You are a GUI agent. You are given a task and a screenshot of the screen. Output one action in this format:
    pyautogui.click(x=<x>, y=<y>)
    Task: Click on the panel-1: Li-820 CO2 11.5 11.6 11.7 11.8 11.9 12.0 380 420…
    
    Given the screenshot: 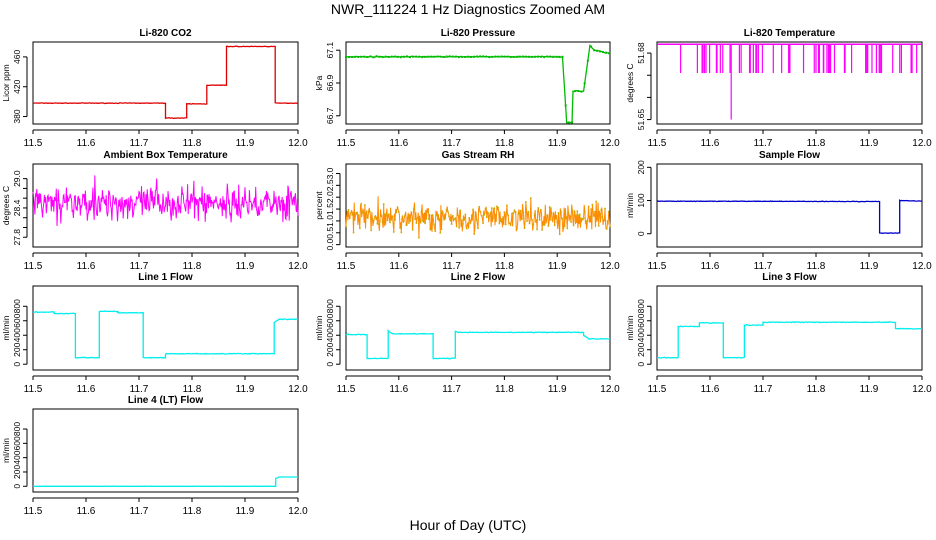 What is the action you would take?
    pyautogui.click(x=154, y=88)
    